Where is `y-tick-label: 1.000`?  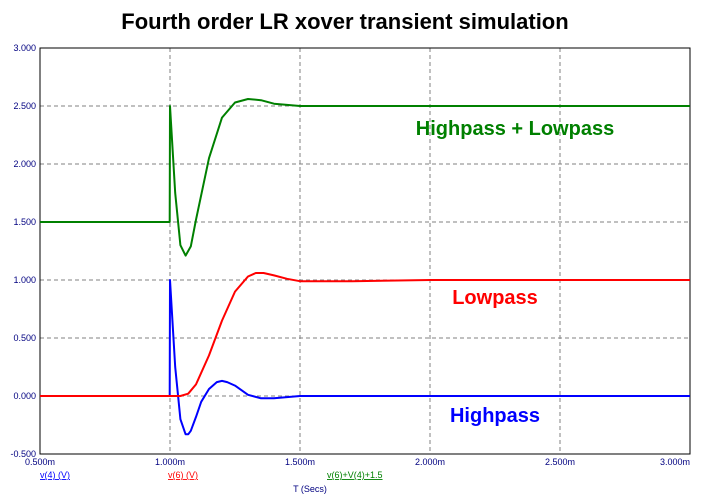 y-tick-label: 1.000 is located at coordinates (24, 280).